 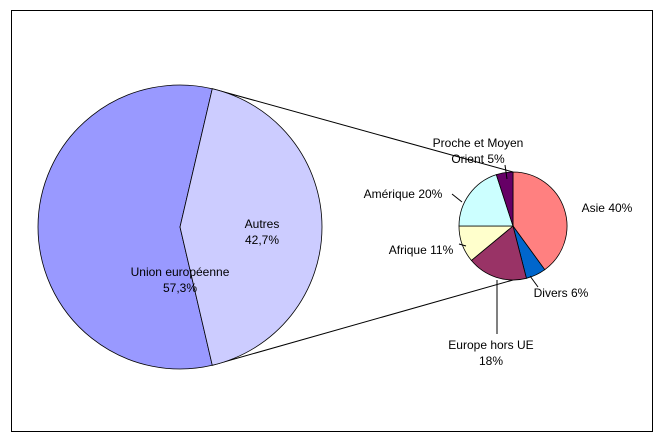 I want to click on slice-label: Afrique 11%, so click(x=421, y=250).